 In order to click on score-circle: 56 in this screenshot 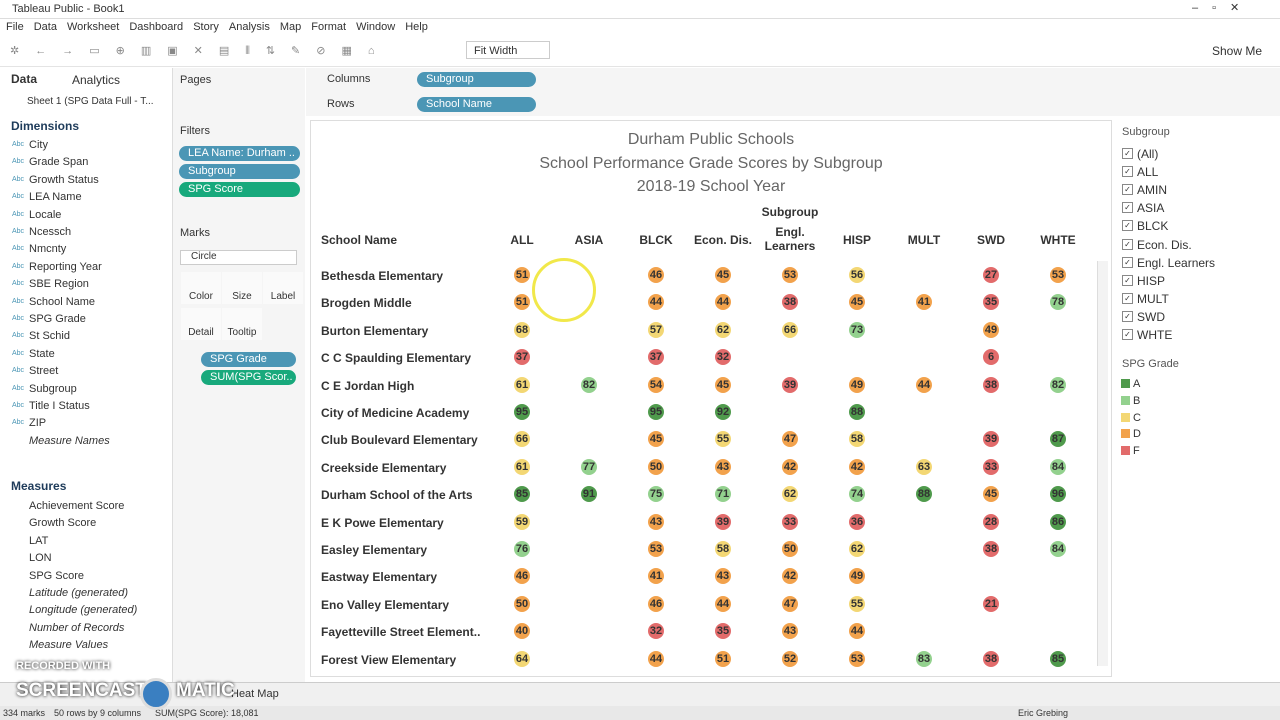, I will do `click(857, 275)`.